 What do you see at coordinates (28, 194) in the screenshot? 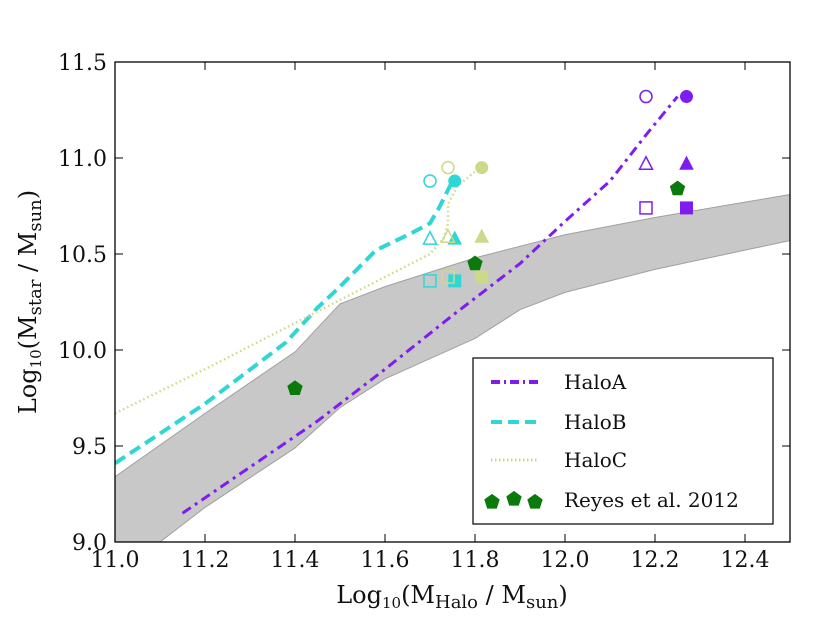
I see `y-axis-label-end: )` at bounding box center [28, 194].